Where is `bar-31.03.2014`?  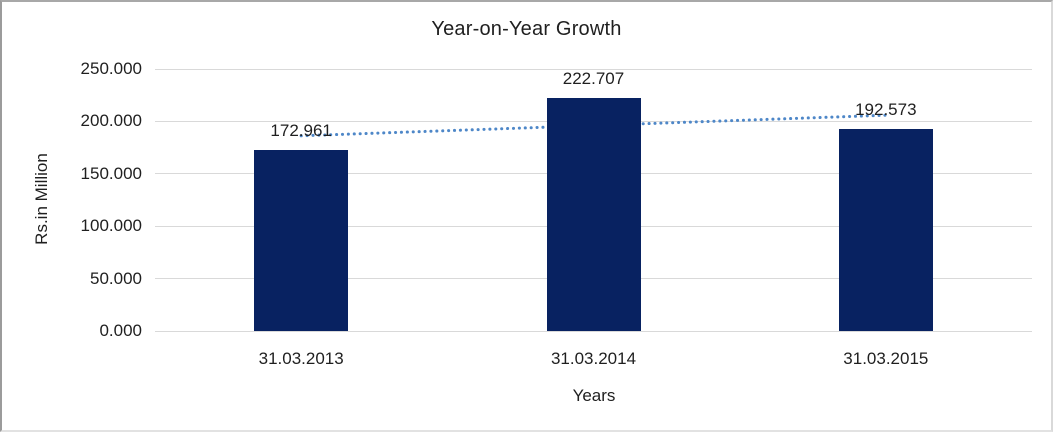 bar-31.03.2014 is located at coordinates (593, 214).